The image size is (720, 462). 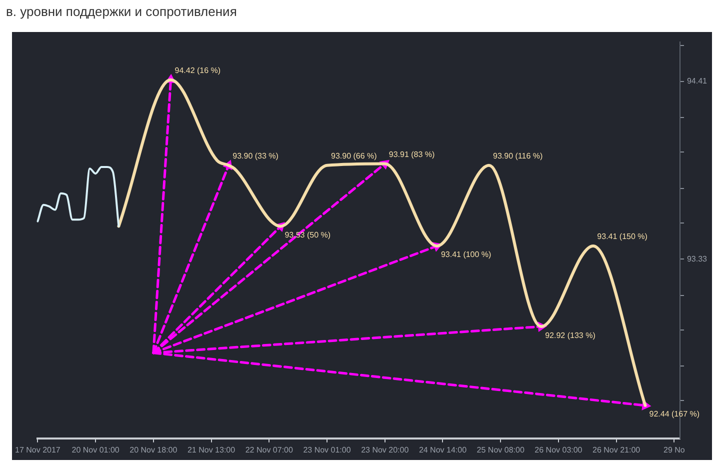 I want to click on x-tick-label: 23 Nov 20:00, so click(x=385, y=449).